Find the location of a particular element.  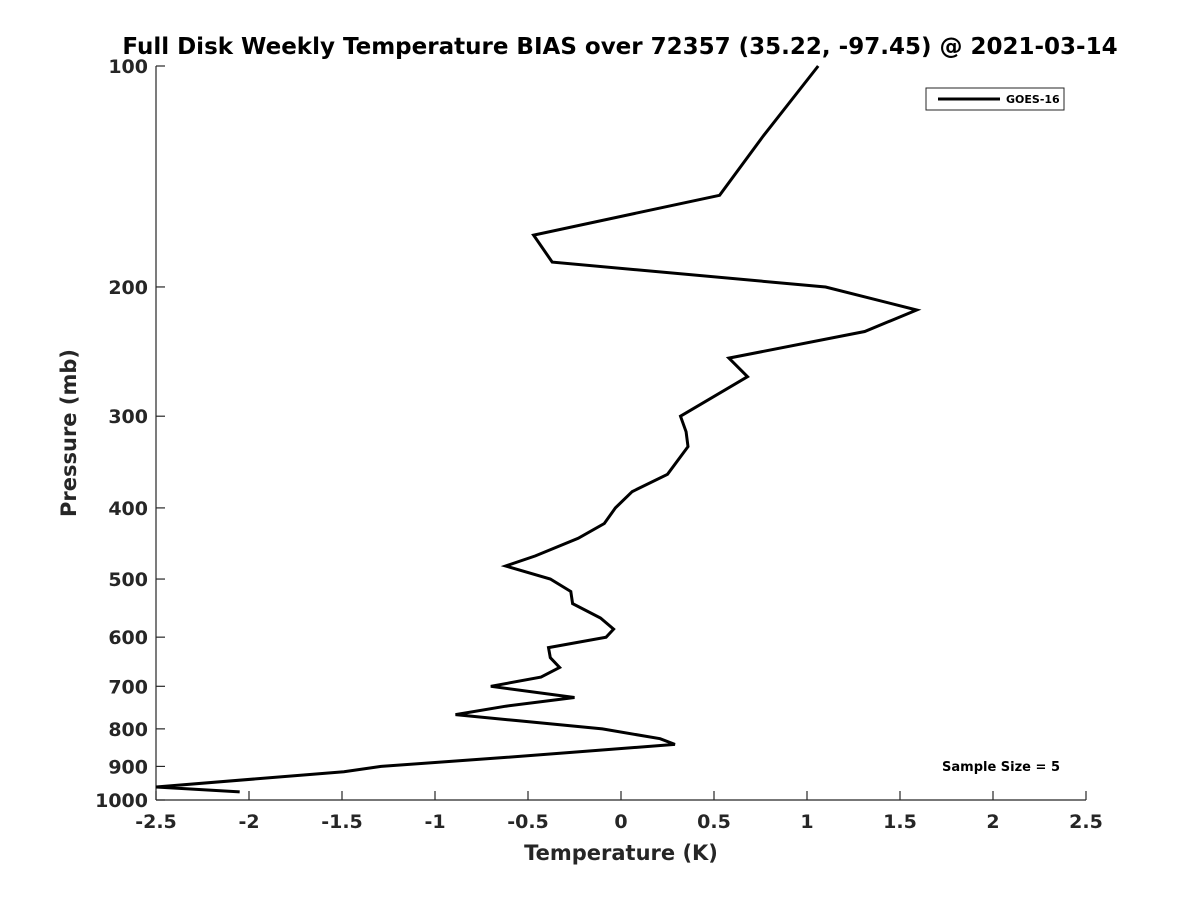

x-tick-label: -0.5 is located at coordinates (528, 822).